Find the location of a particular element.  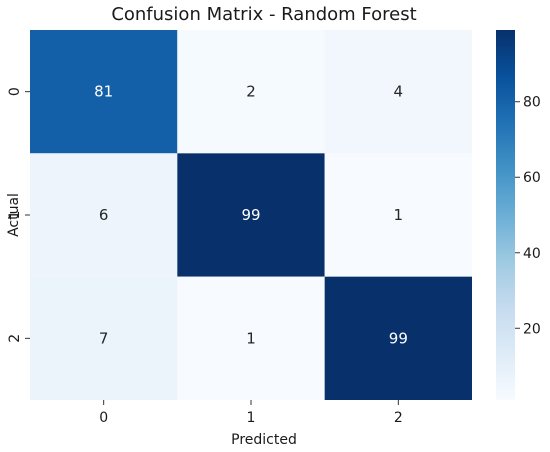

x-tick-label-1: 1 is located at coordinates (251, 418).